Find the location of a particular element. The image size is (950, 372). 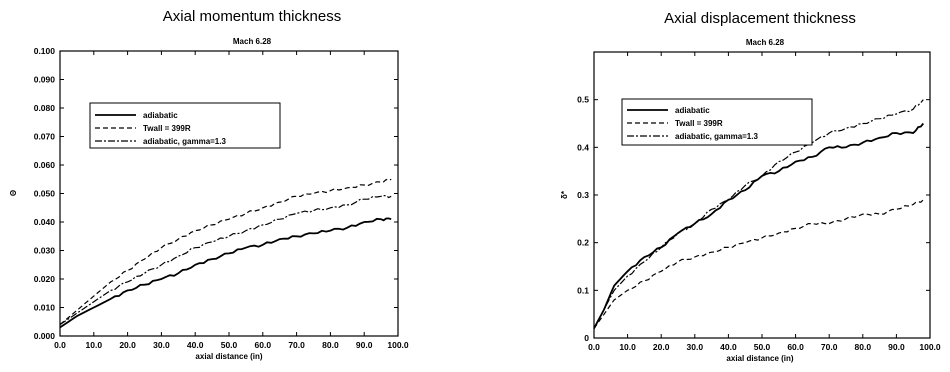

y-tick-label: 0.070 is located at coordinates (45, 137).